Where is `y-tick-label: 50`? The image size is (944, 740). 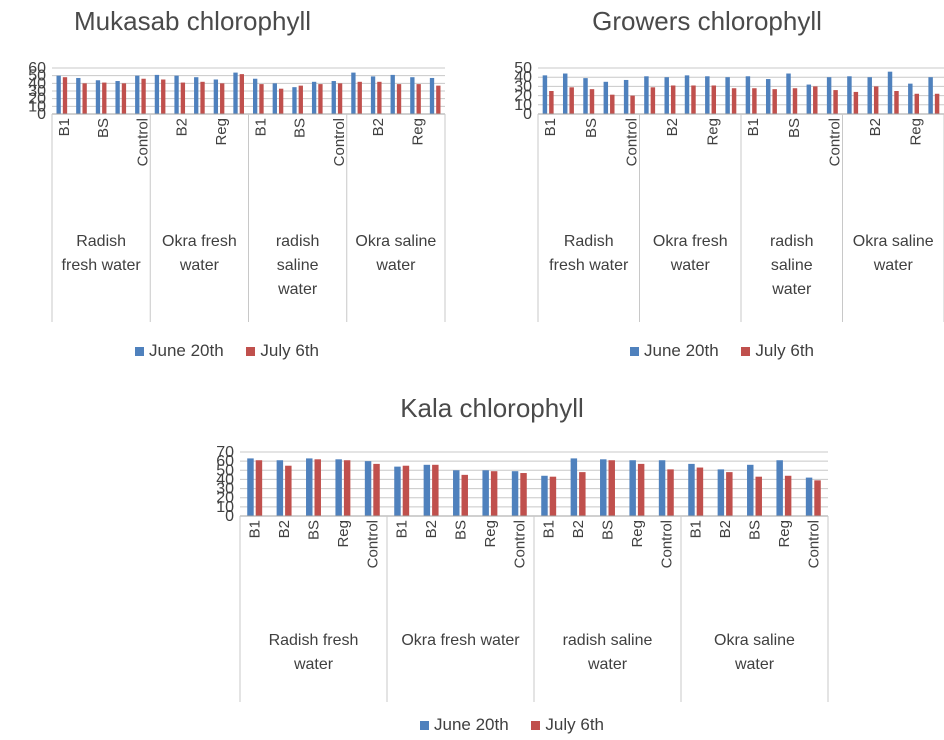 y-tick-label: 50 is located at coordinates (225, 470).